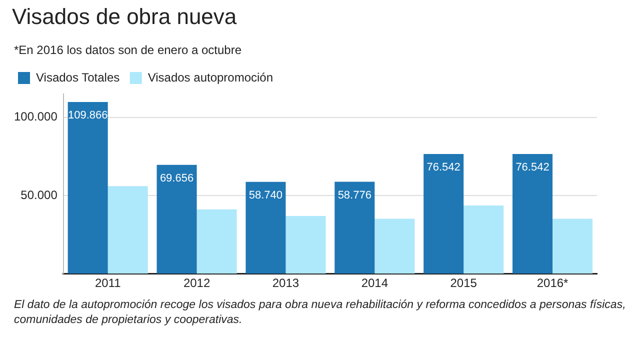 This screenshot has width=632, height=342. I want to click on x-tick-label: 2014, so click(374, 283).